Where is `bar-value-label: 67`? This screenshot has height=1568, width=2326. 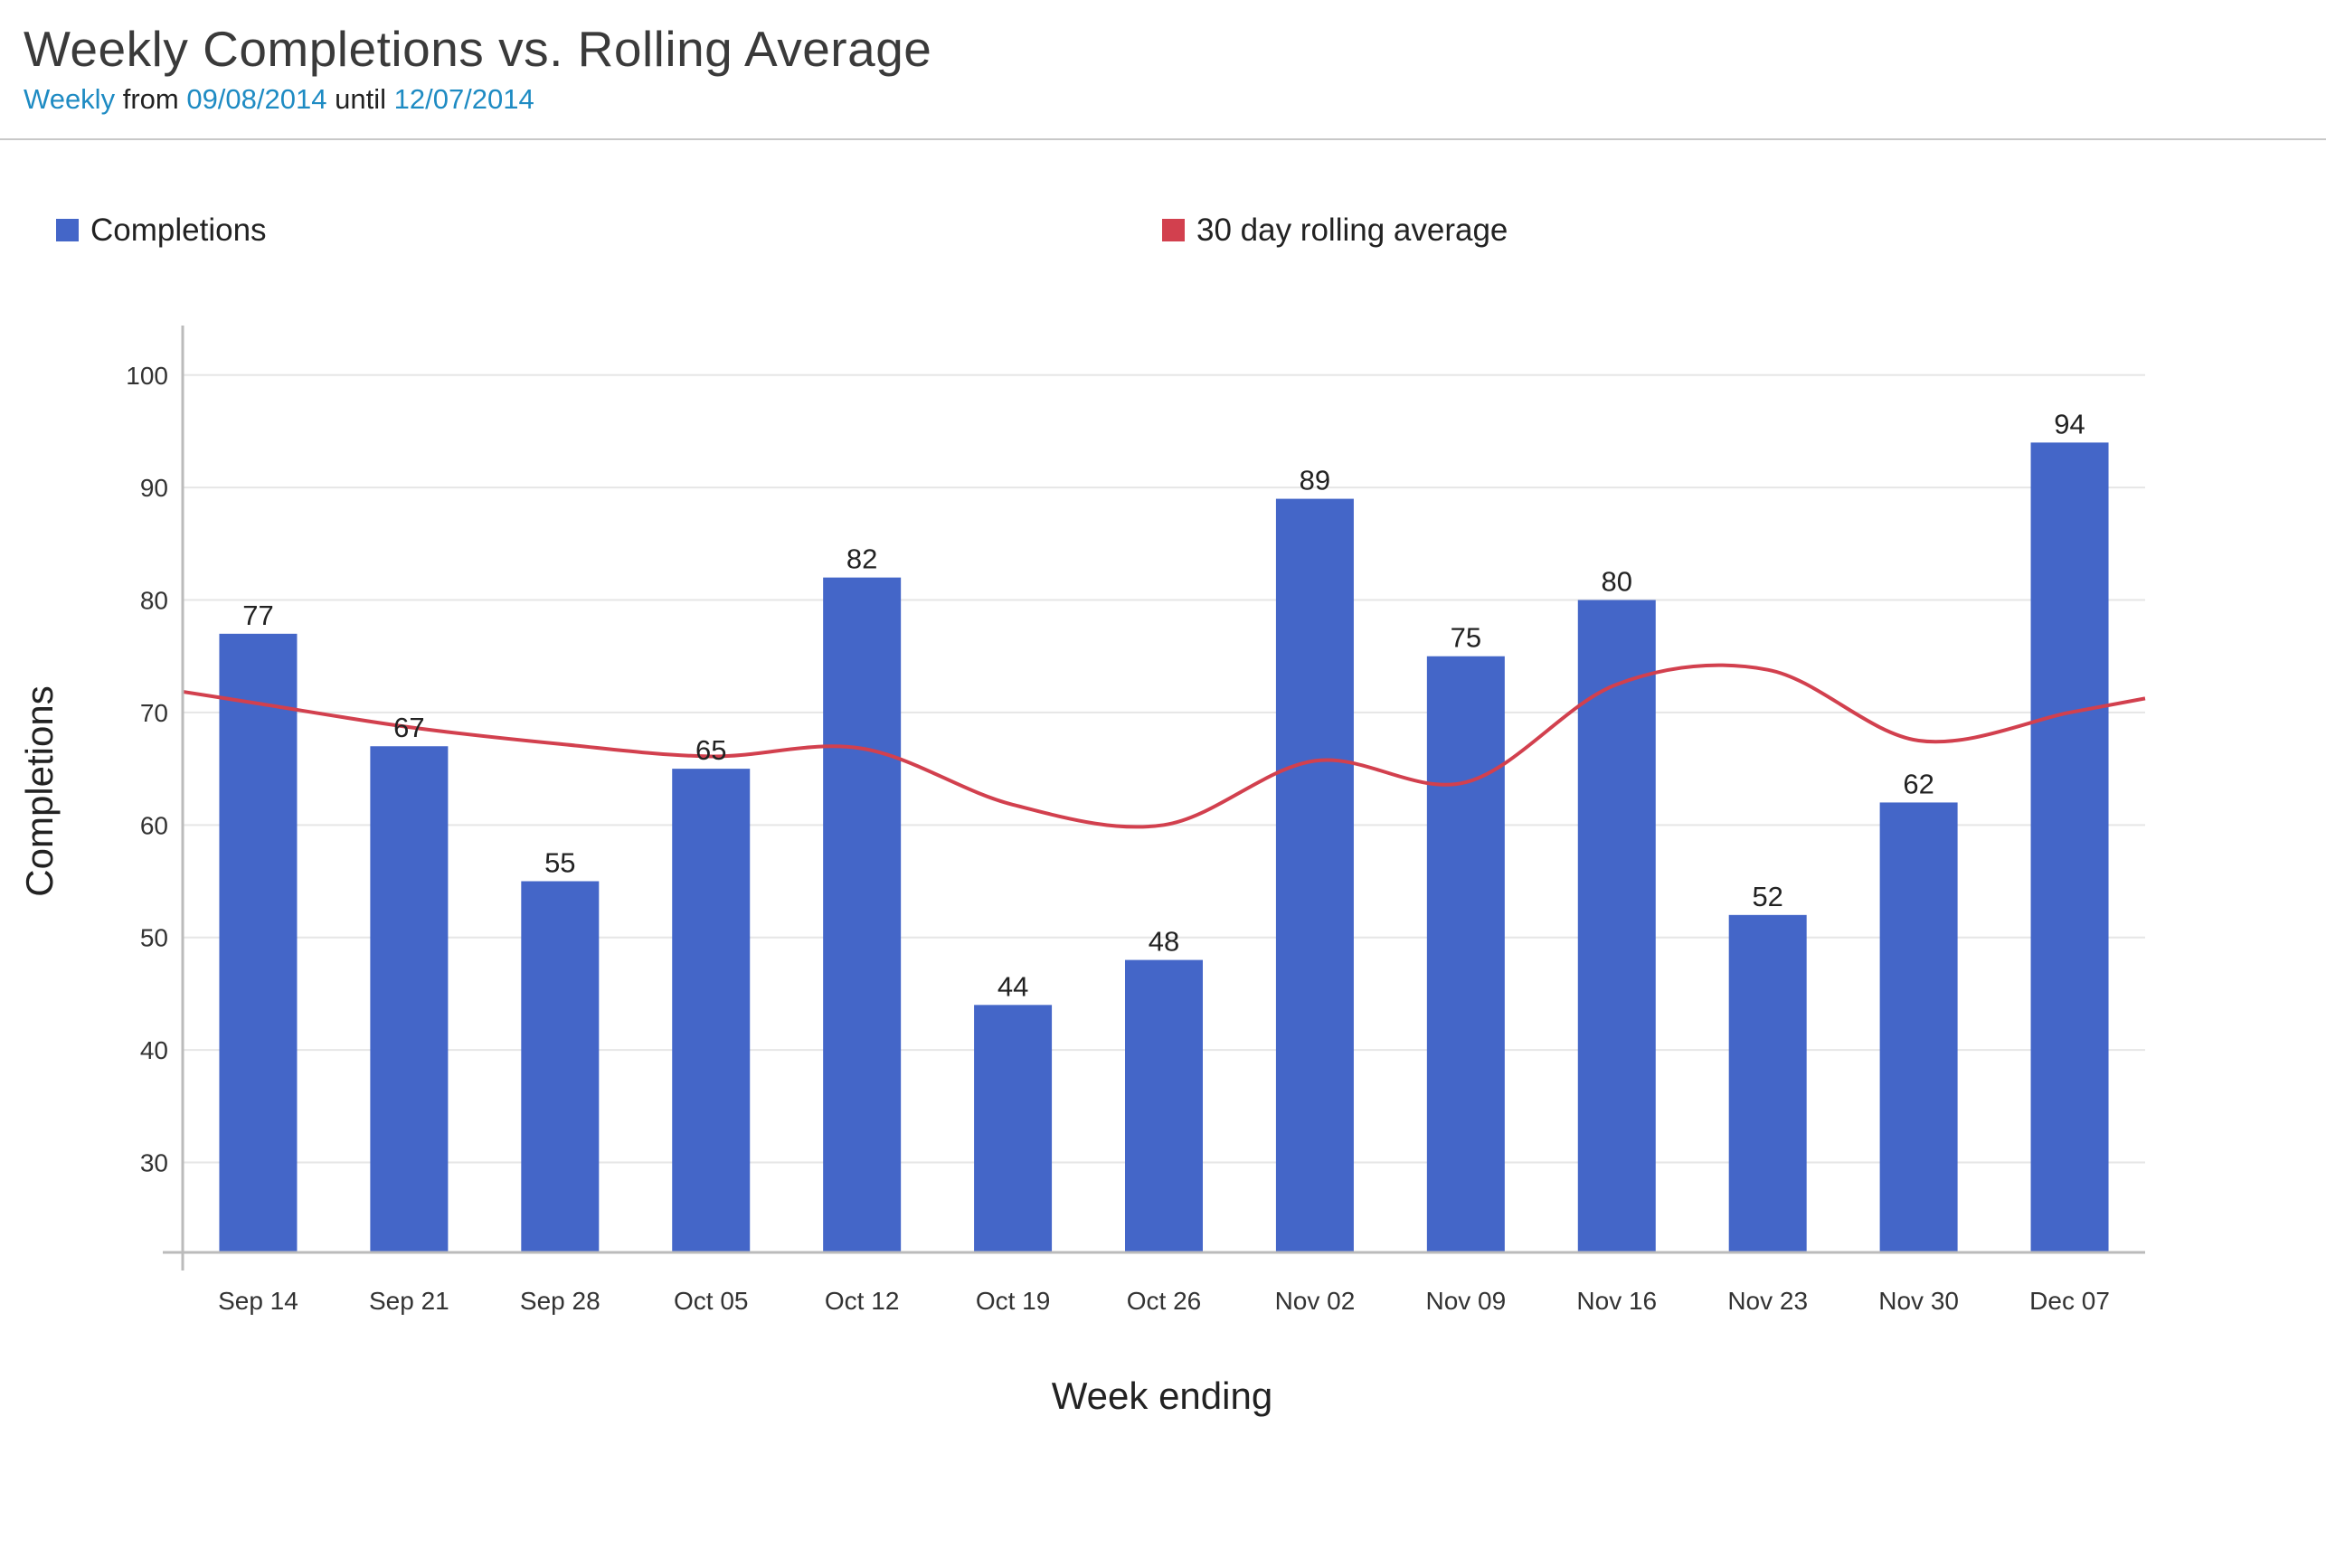 bar-value-label: 67 is located at coordinates (408, 727).